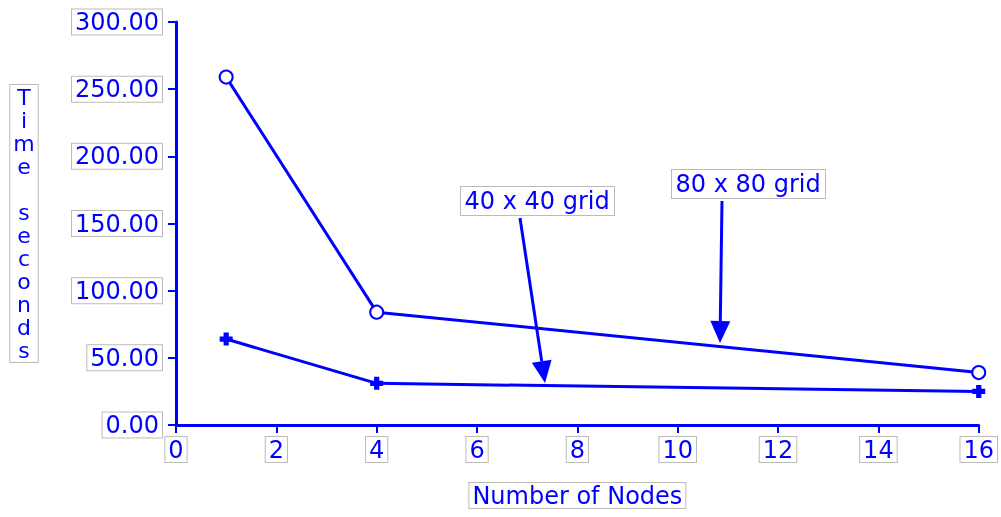  I want to click on x-tick-label: 4, so click(377, 450).